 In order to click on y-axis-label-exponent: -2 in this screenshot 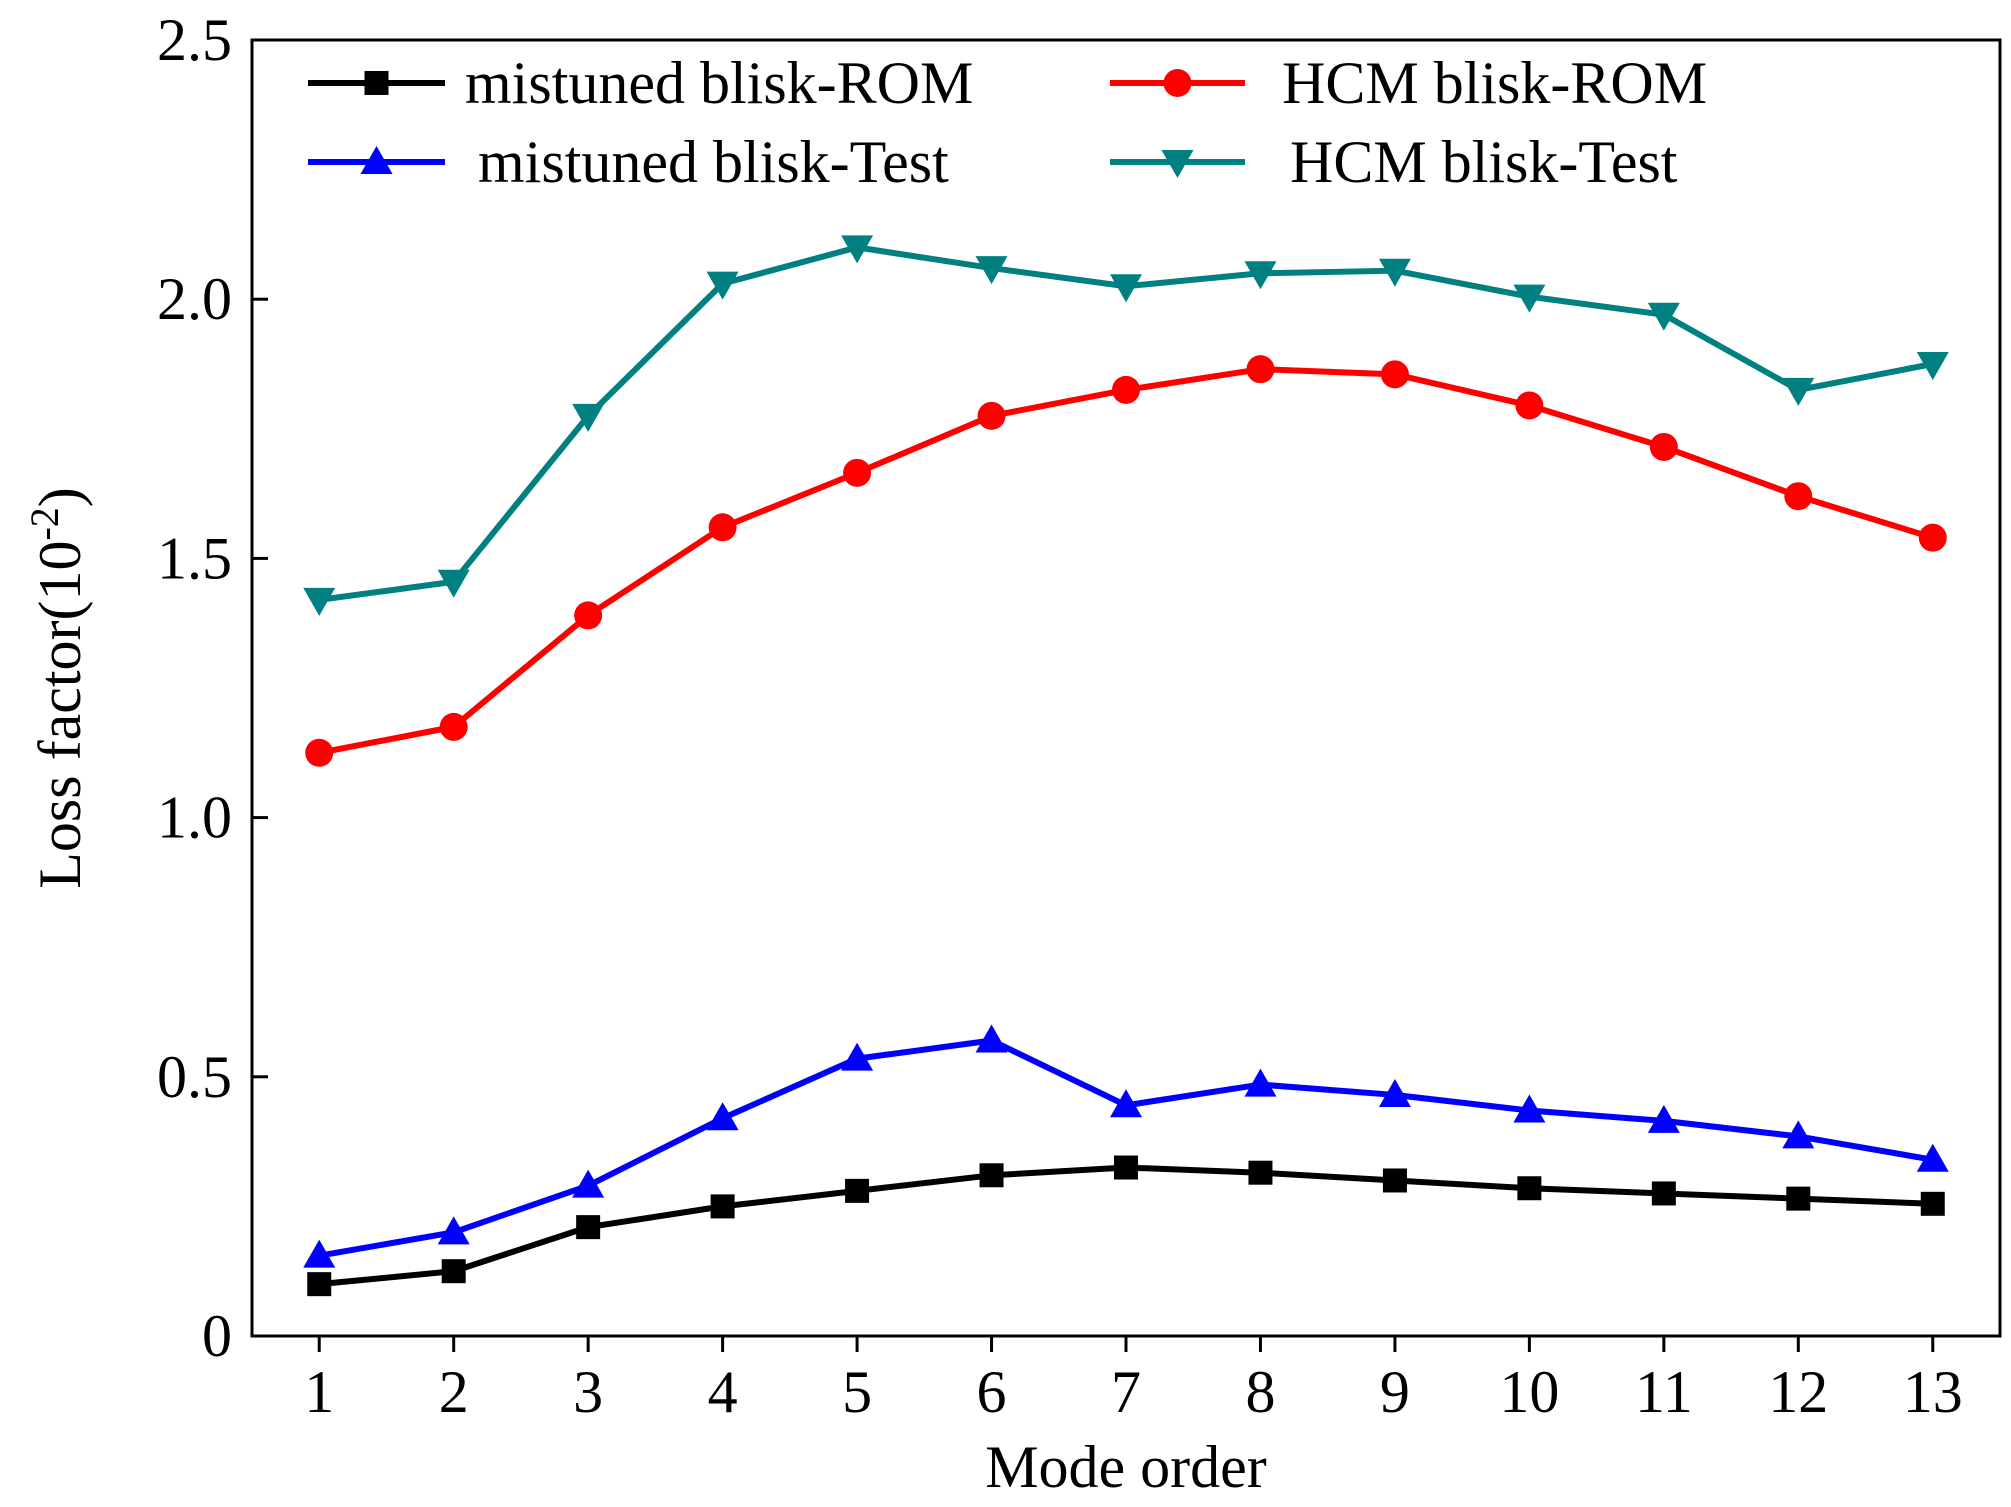, I will do `click(44, 523)`.